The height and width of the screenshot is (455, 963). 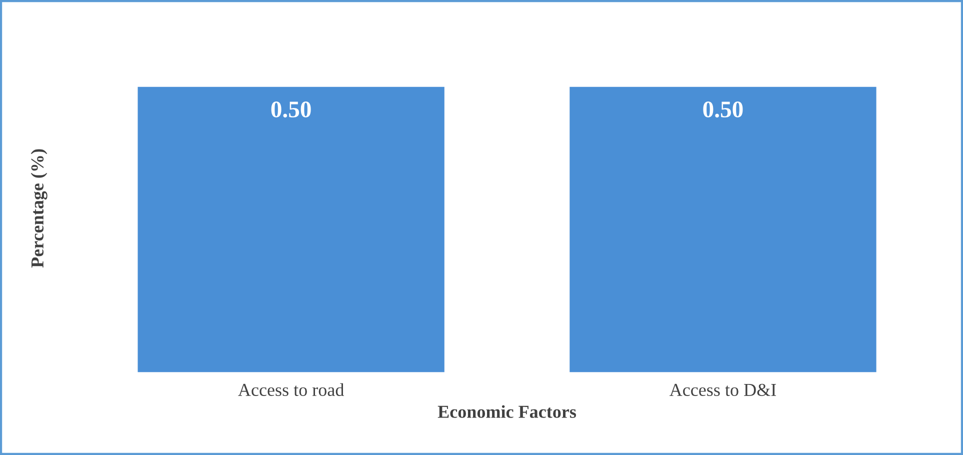 What do you see at coordinates (39, 208) in the screenshot?
I see `y-axis-title: Percentage (%)` at bounding box center [39, 208].